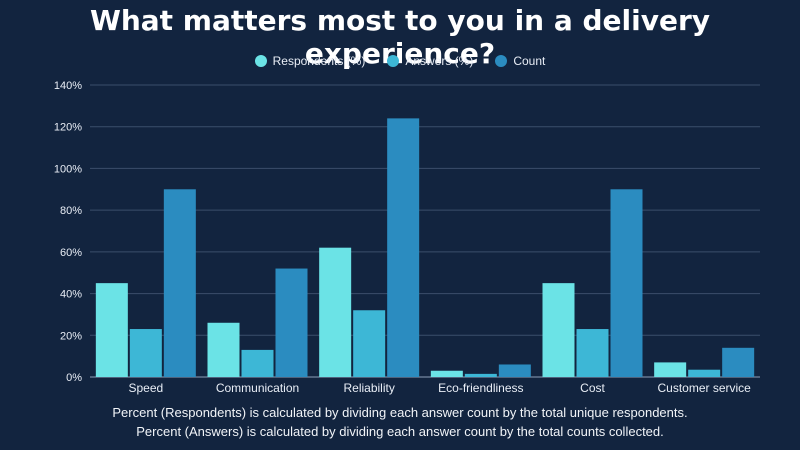 This screenshot has width=800, height=450. Describe the element at coordinates (514, 370) in the screenshot. I see `bar-count-eco-friendliness` at that location.